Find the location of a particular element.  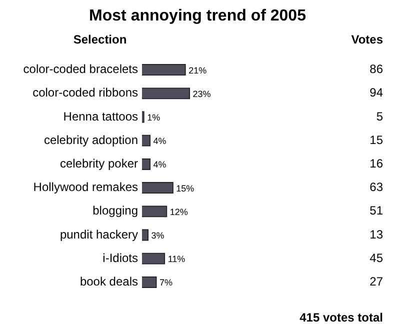

data-label: 3% is located at coordinates (157, 235).